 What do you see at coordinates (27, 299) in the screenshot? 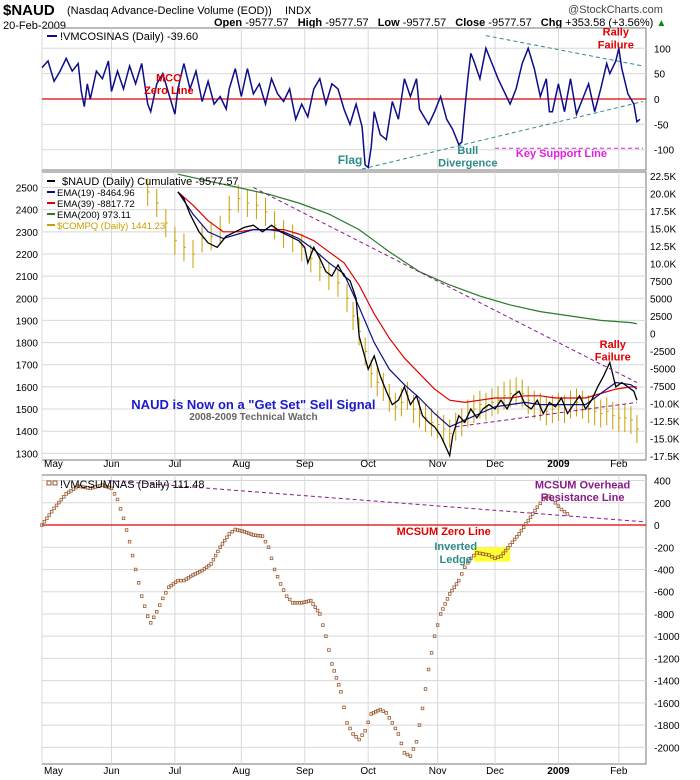
I see `y-tick-label-left: 2000` at bounding box center [27, 299].